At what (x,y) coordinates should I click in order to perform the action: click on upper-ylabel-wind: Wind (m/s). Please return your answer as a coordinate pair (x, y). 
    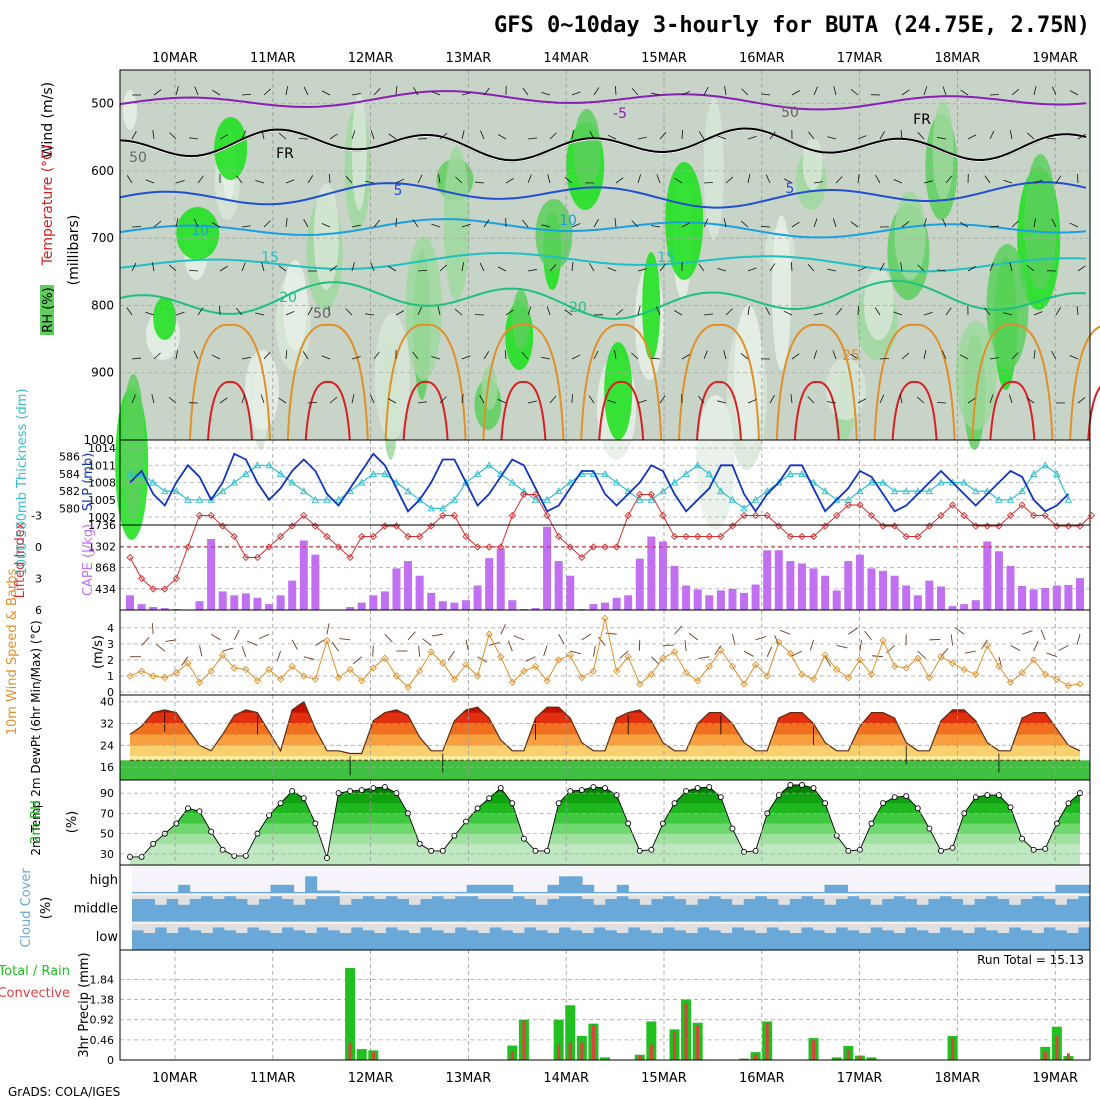
    Looking at the image, I should click on (48, 120).